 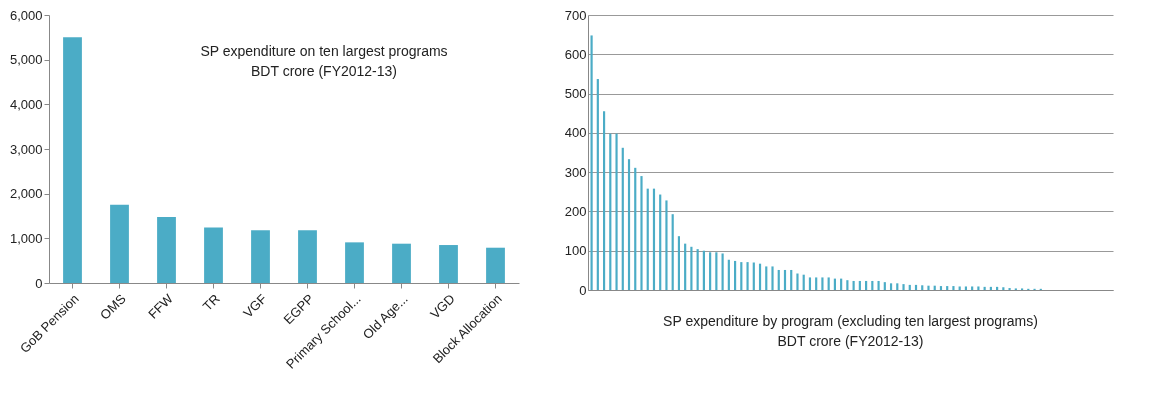 What do you see at coordinates (26, 194) in the screenshot?
I see `y-tick-label: 2,000` at bounding box center [26, 194].